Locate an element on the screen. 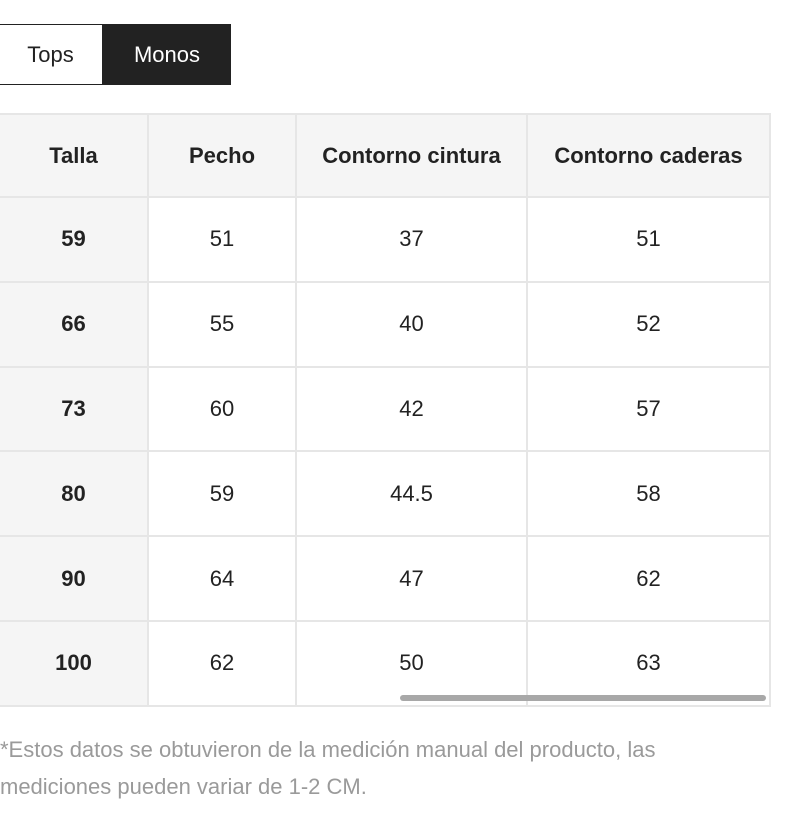 The image size is (786, 825). table-cell: 73 is located at coordinates (74, 410).